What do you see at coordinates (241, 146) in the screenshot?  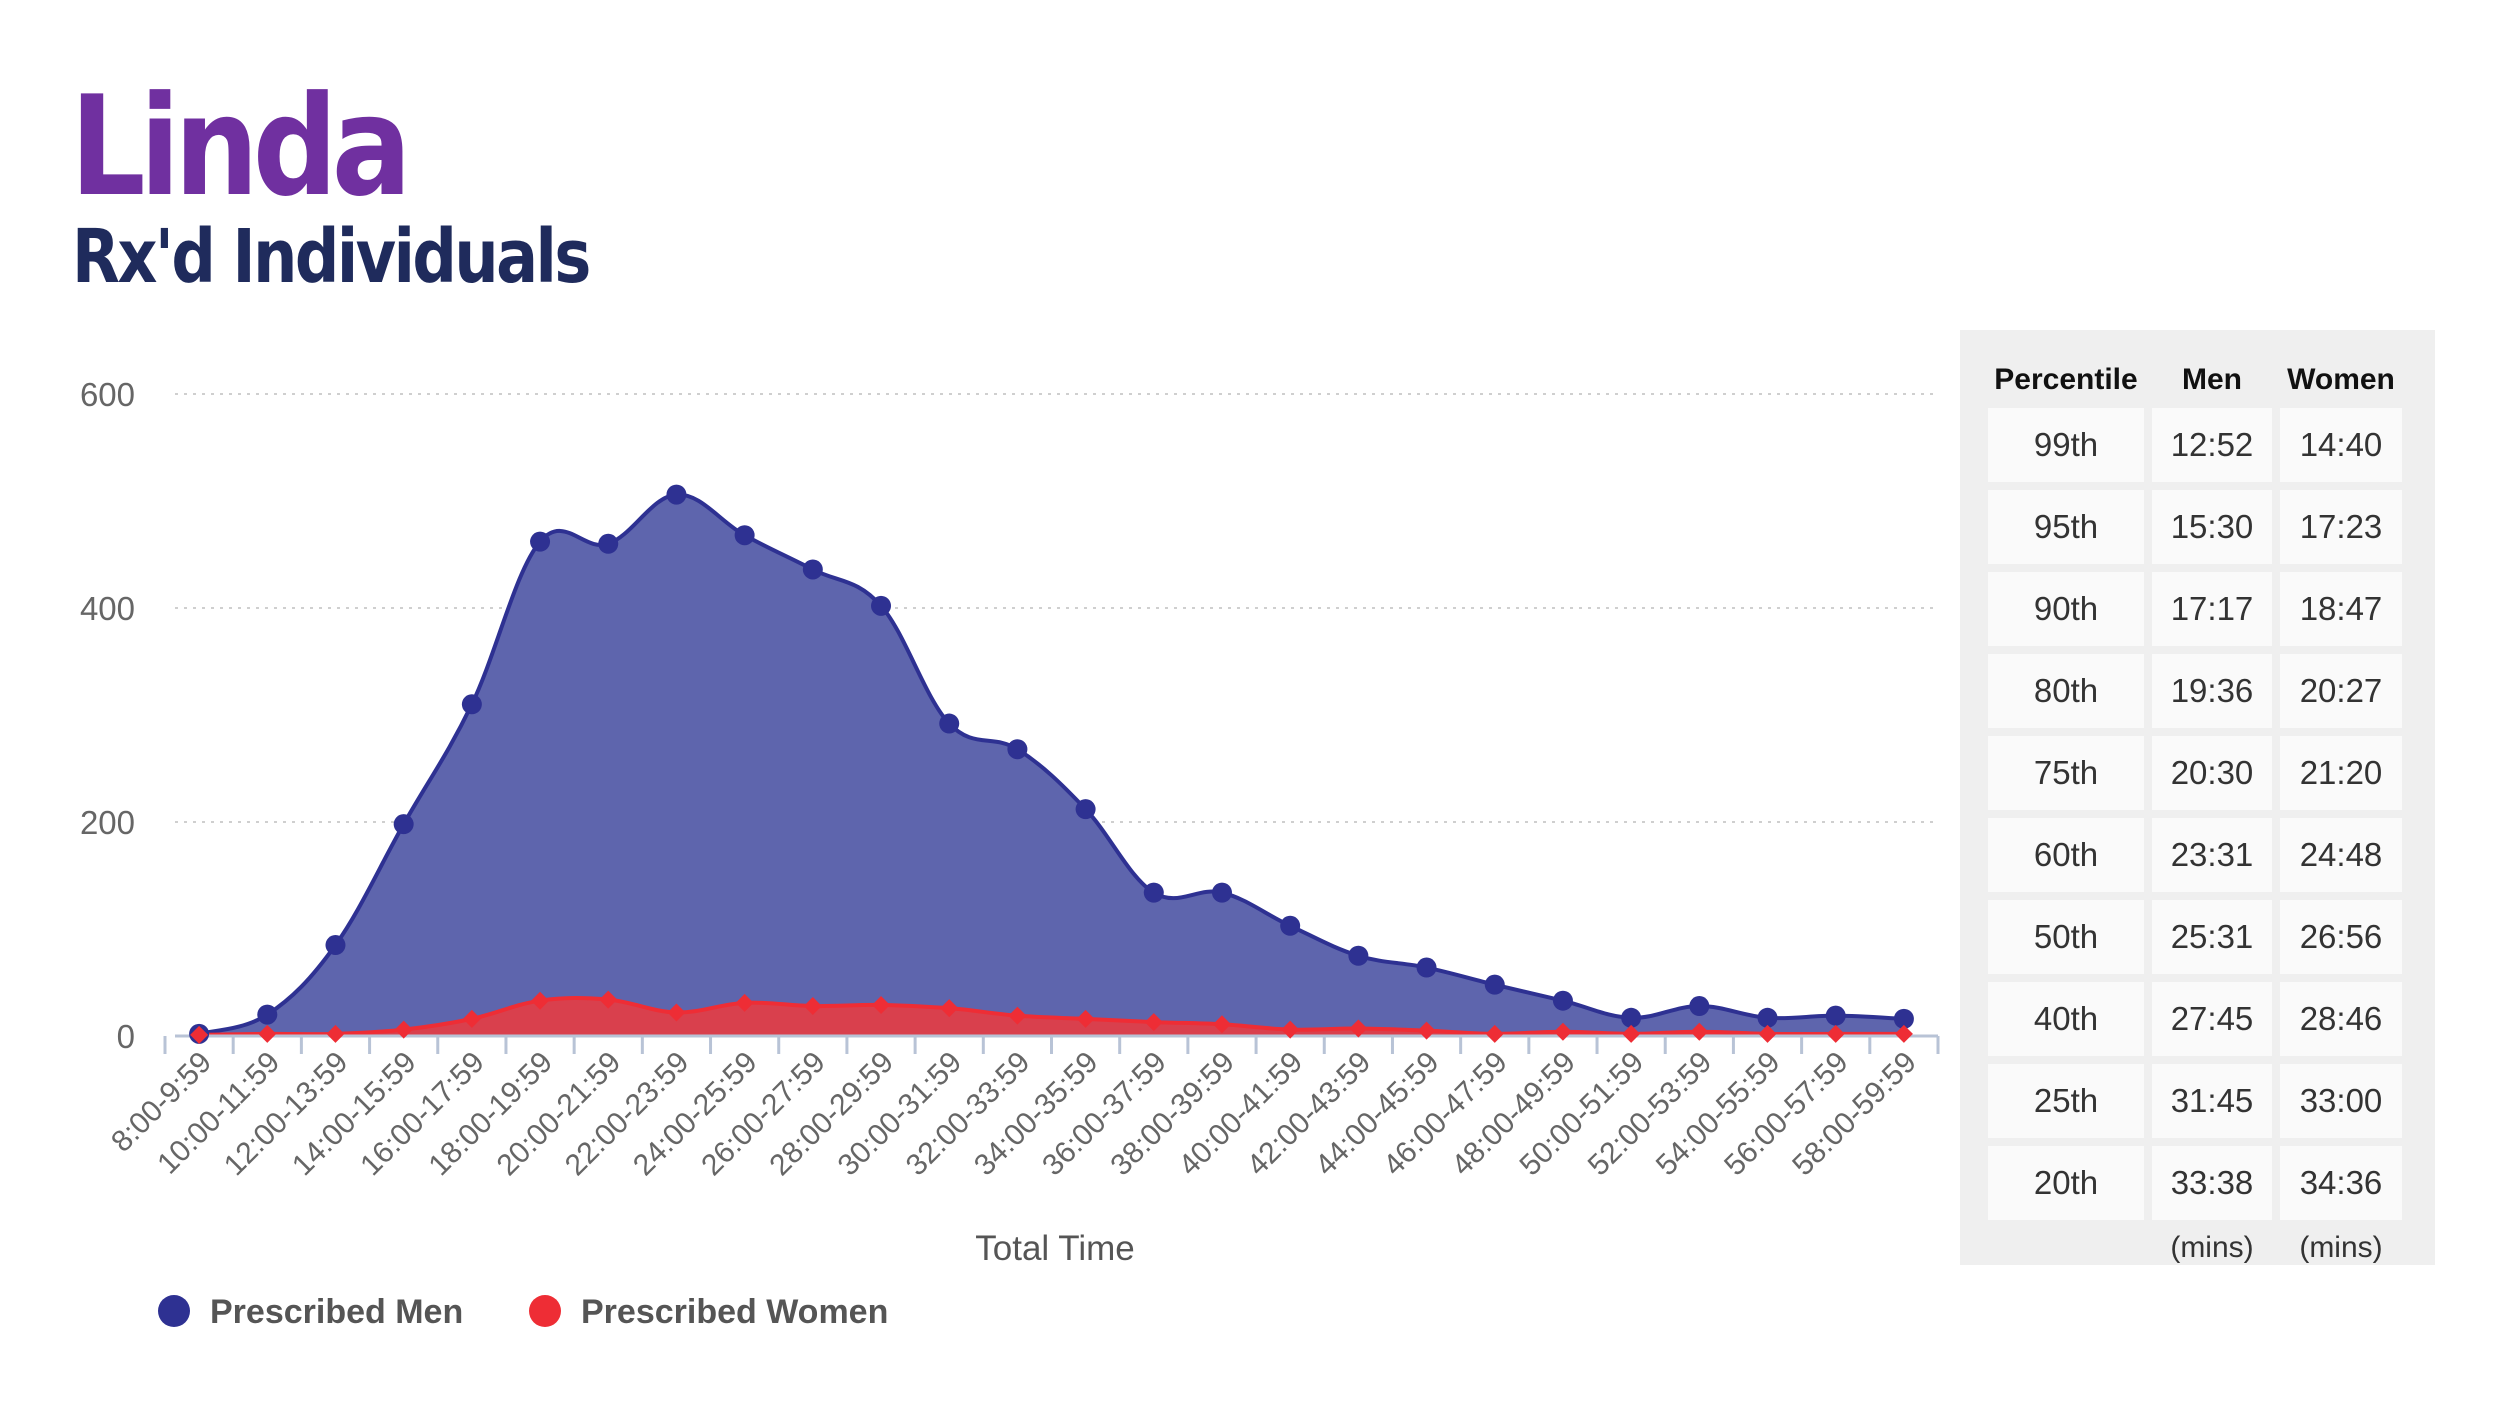 I see `page-title: Linda` at bounding box center [241, 146].